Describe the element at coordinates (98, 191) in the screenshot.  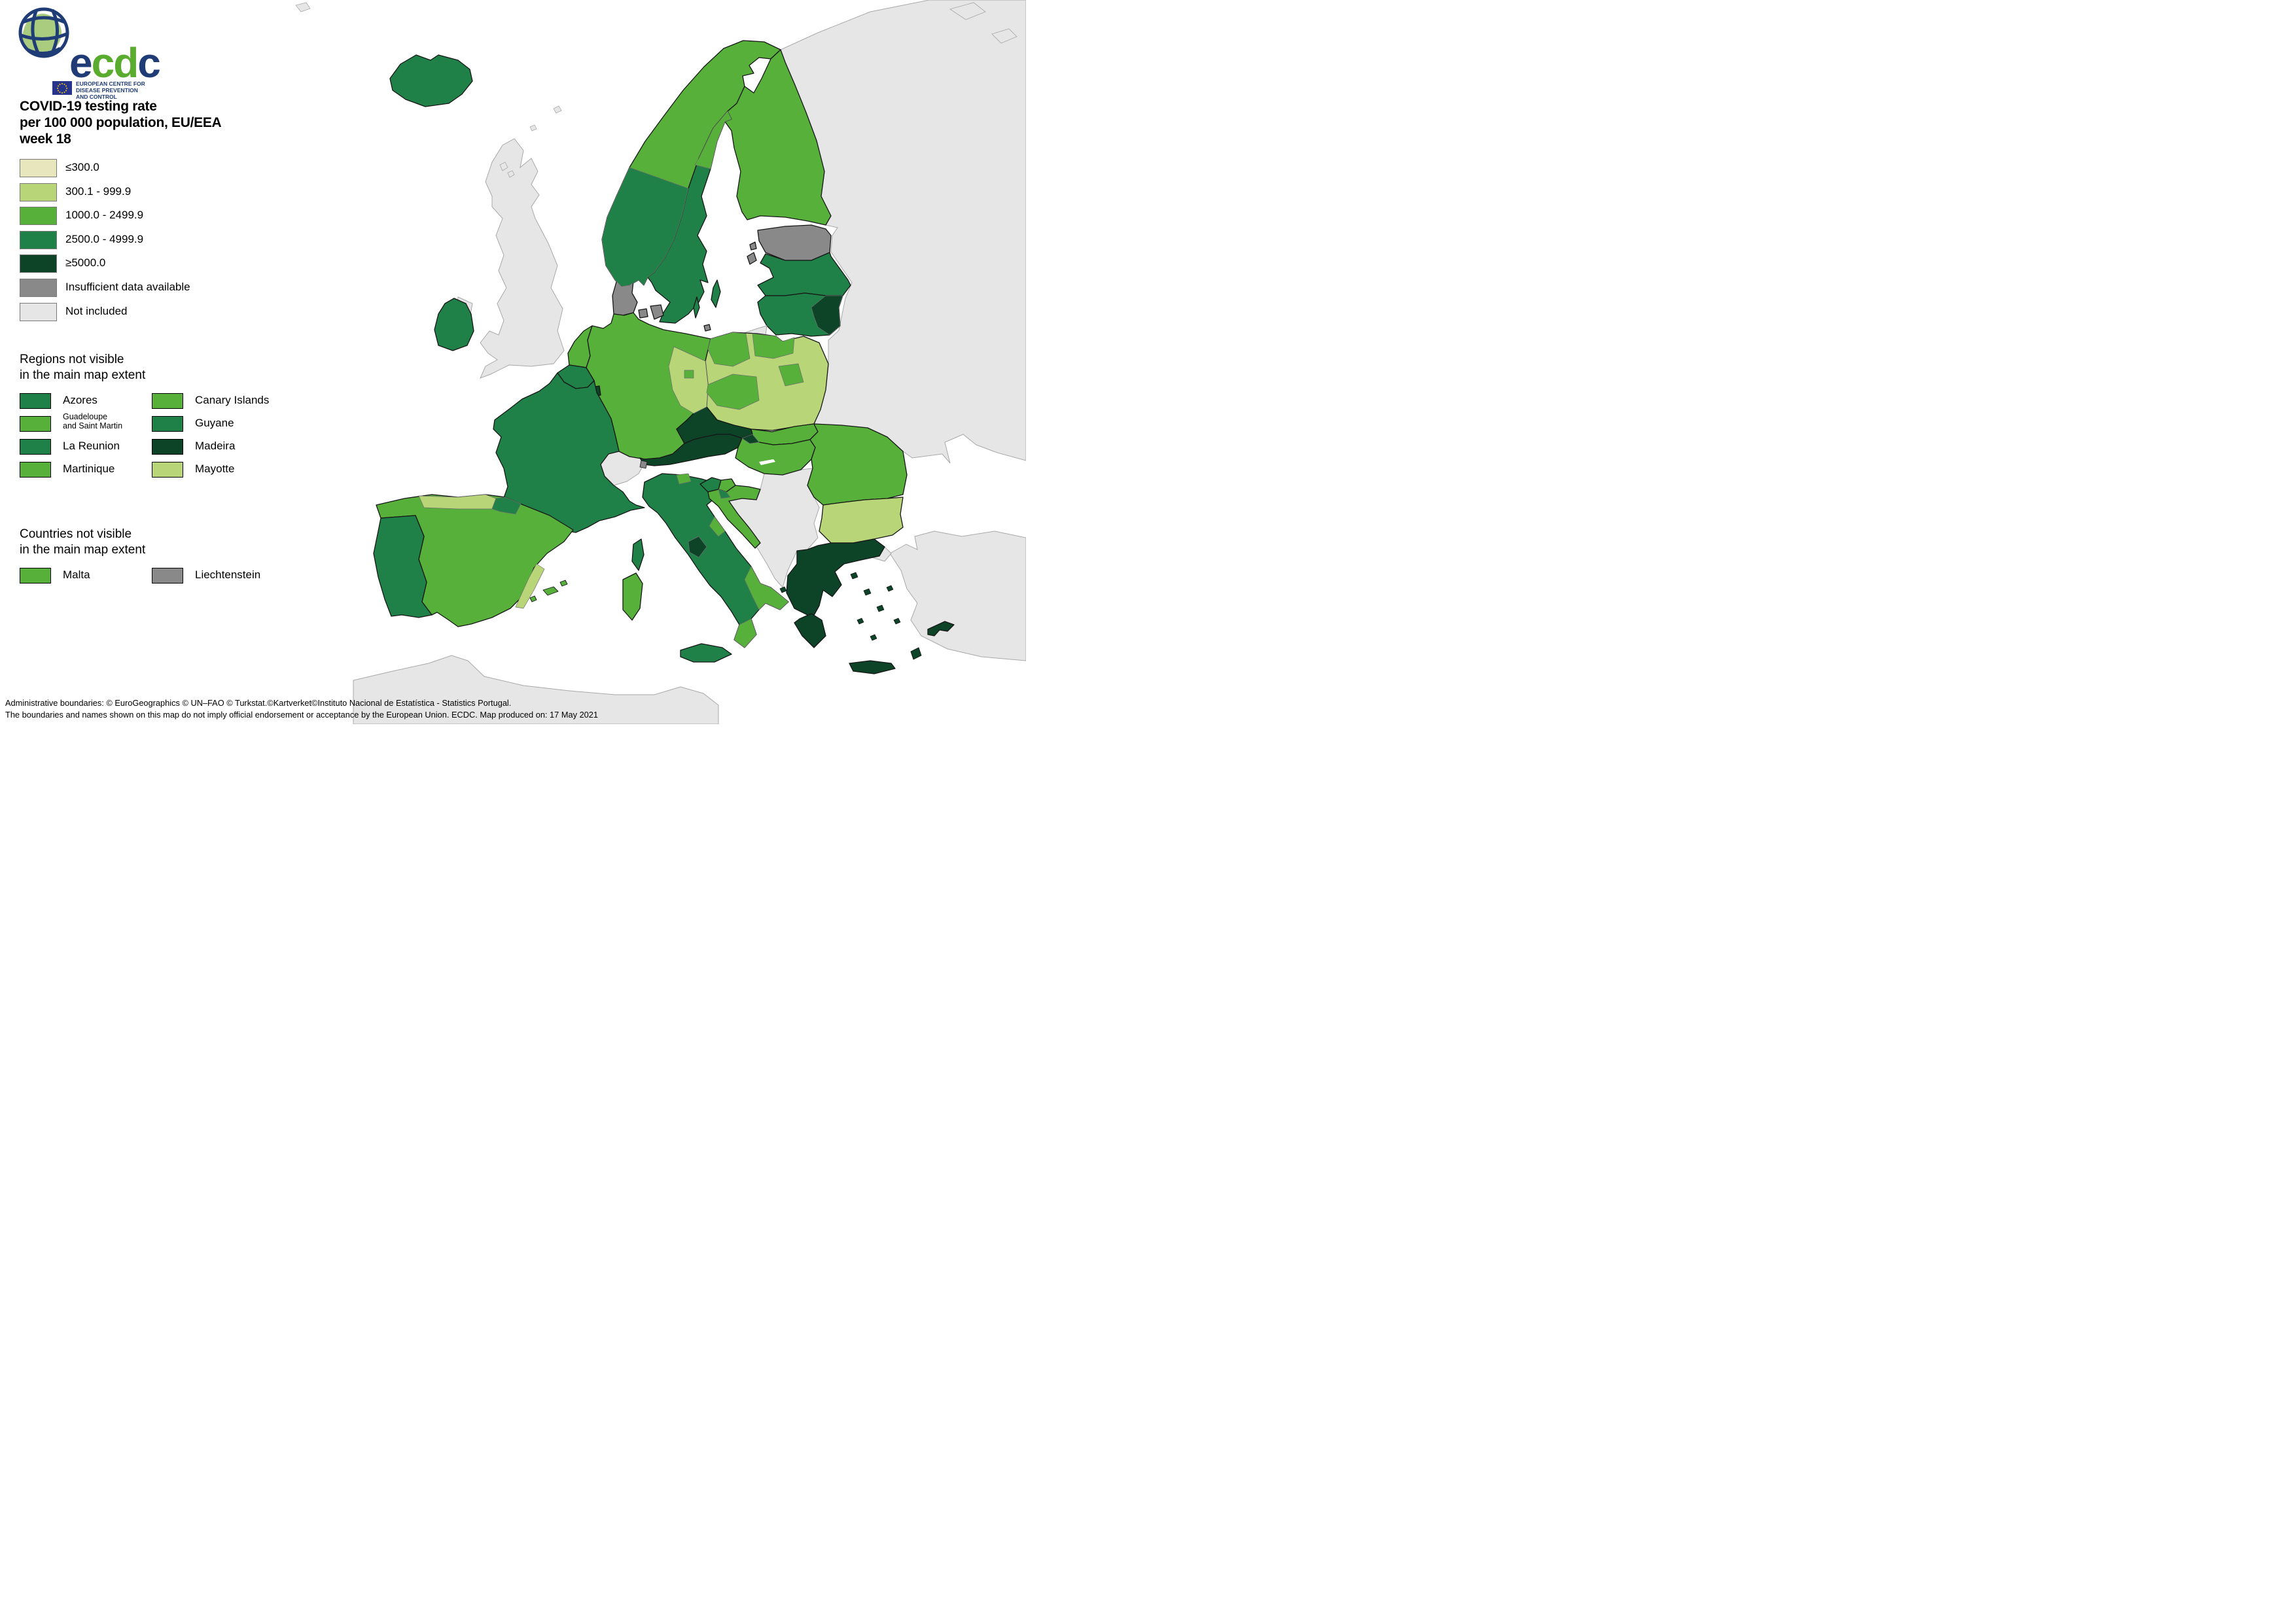
I see `legend-label: 300.1 - 999.9` at that location.